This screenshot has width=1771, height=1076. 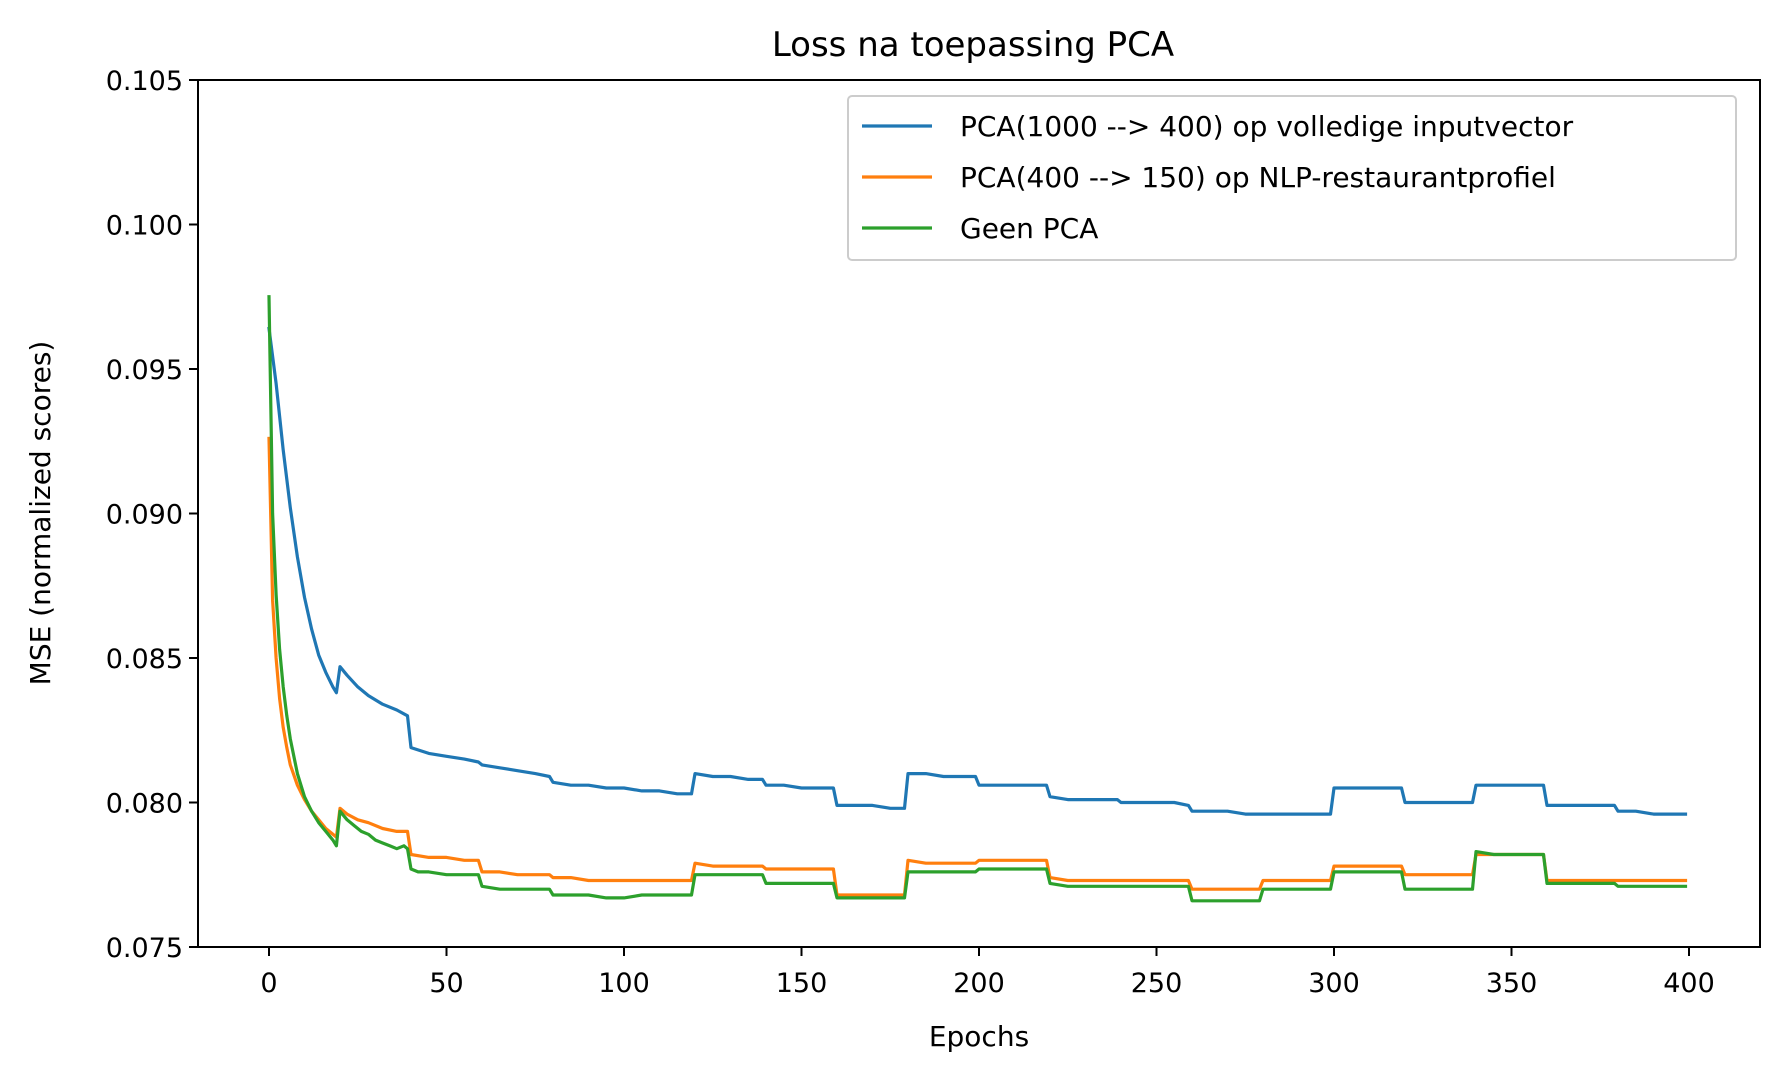 What do you see at coordinates (40, 513) in the screenshot?
I see `y-axis-title: MSE (normalized scores)` at bounding box center [40, 513].